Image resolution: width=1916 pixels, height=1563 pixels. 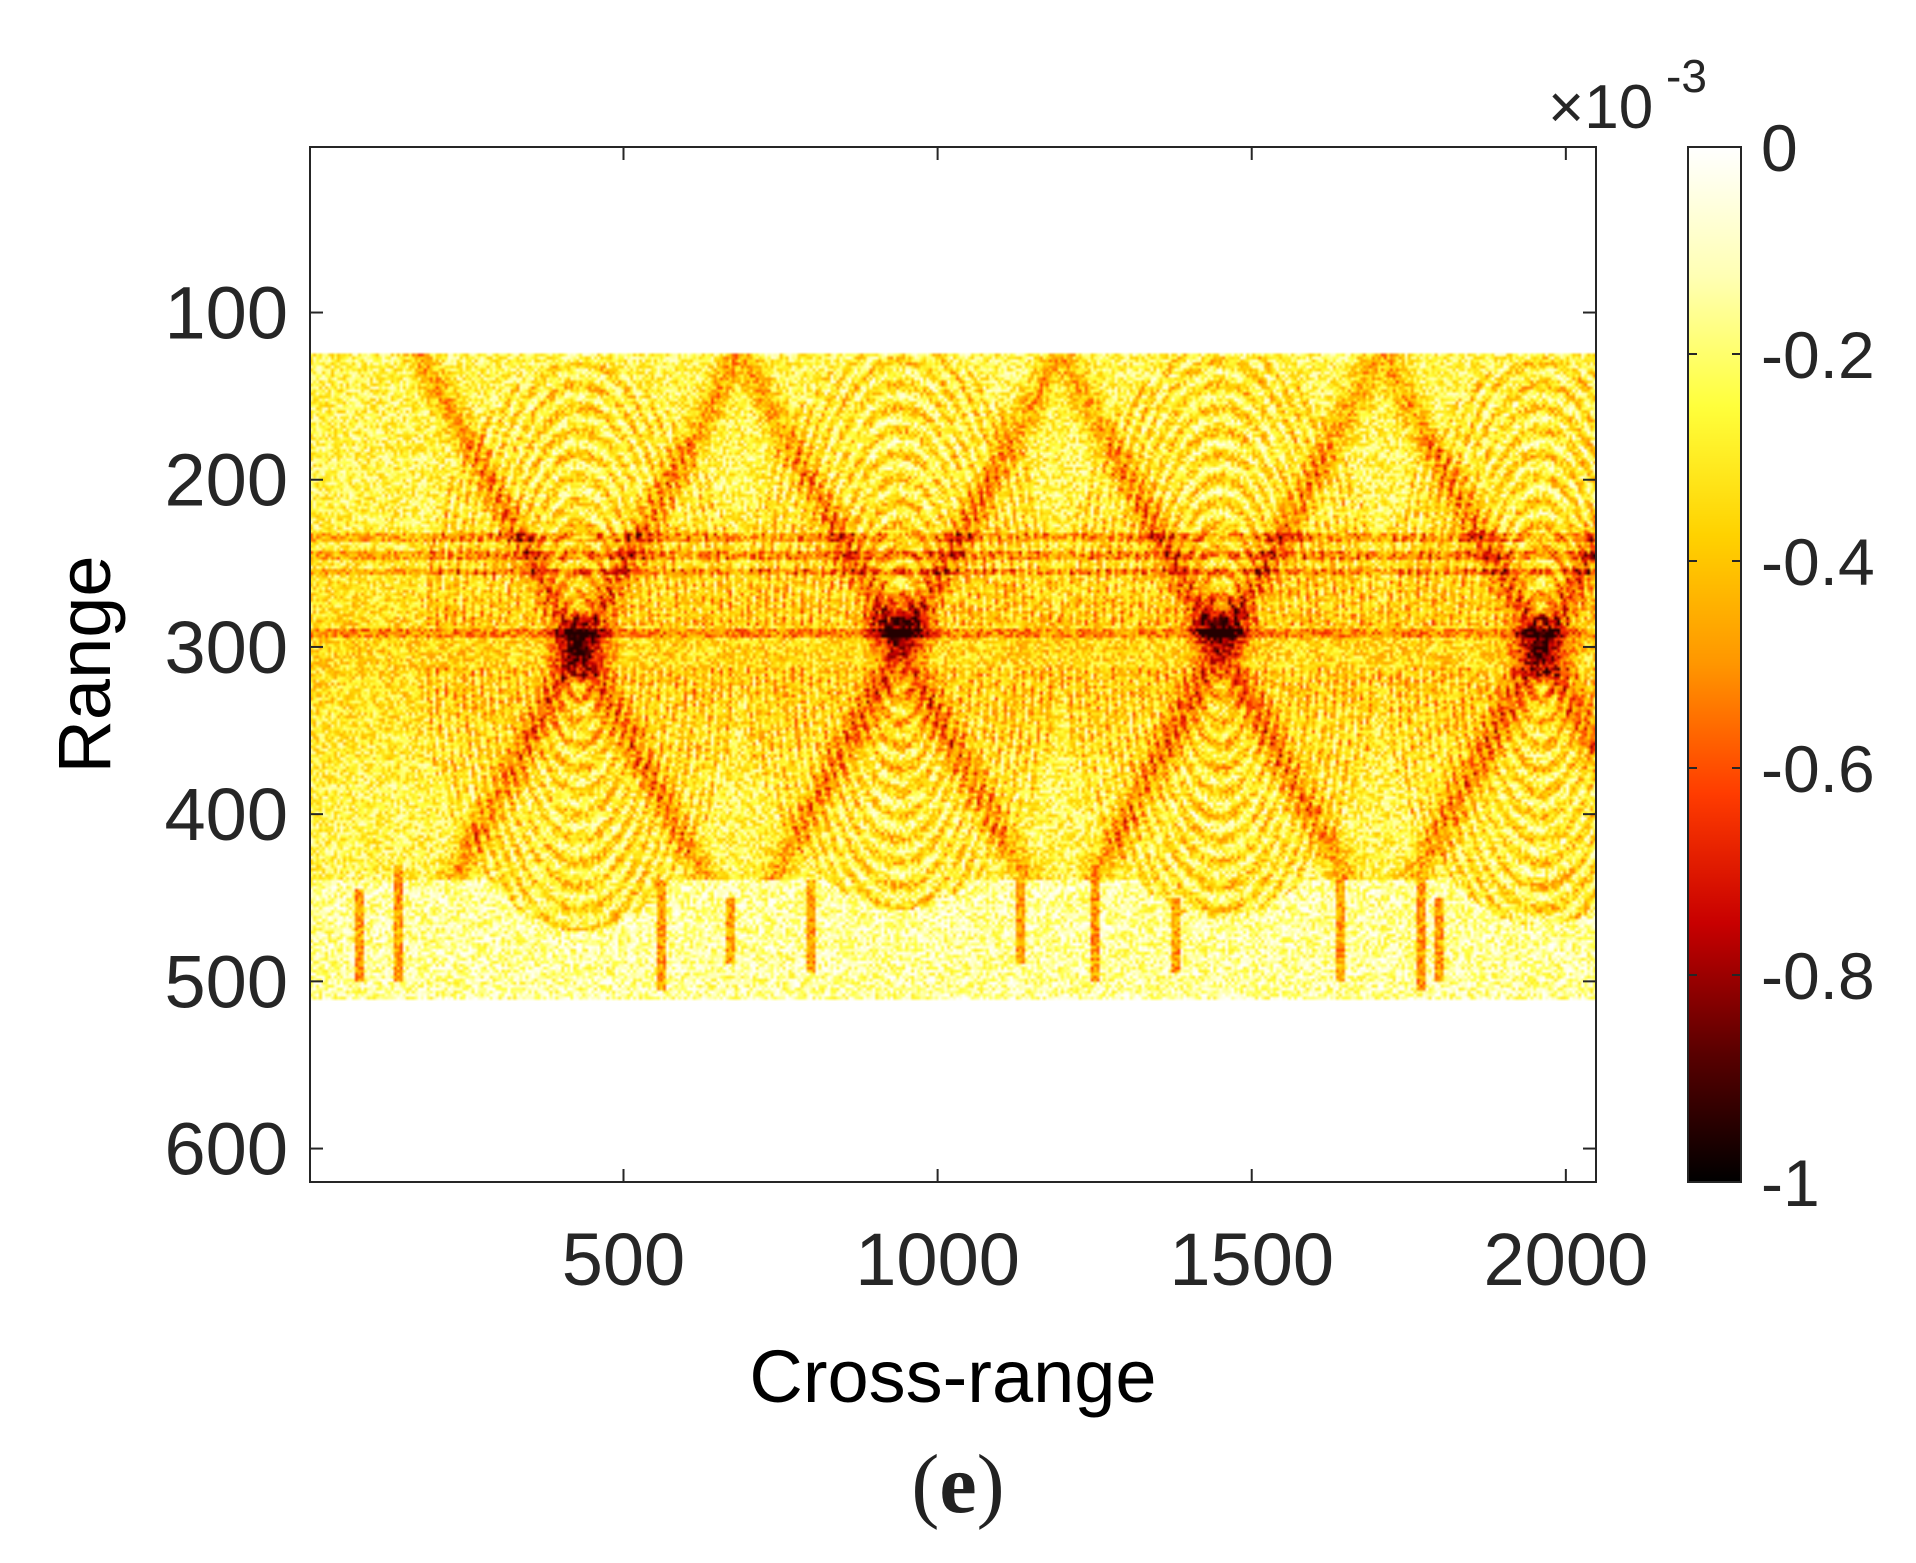 What do you see at coordinates (84, 664) in the screenshot?
I see `y-axis-label: Range` at bounding box center [84, 664].